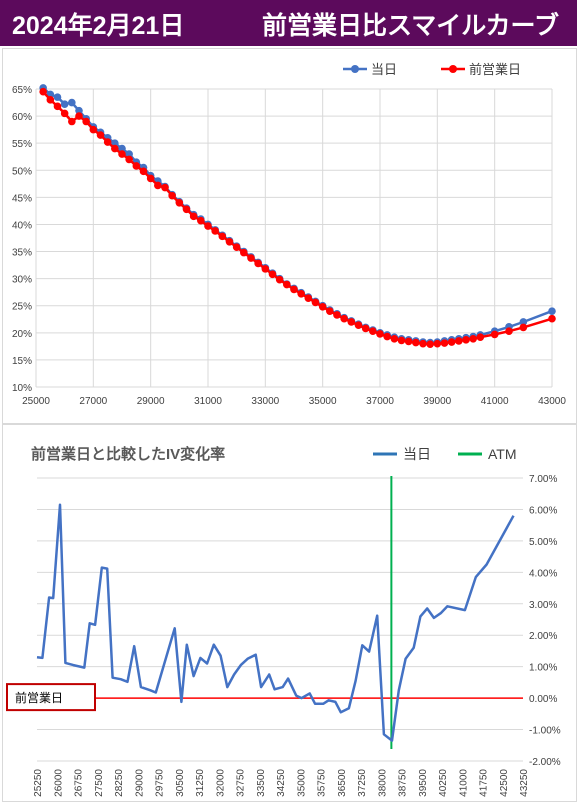 The image size is (577, 806). Describe the element at coordinates (22, 171) in the screenshot. I see `y-tick-label: 50%` at that location.